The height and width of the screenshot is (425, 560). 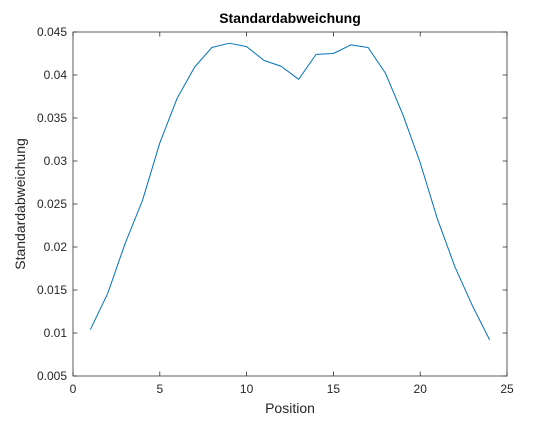 I want to click on y-tick-label: 0.005, so click(x=52, y=376).